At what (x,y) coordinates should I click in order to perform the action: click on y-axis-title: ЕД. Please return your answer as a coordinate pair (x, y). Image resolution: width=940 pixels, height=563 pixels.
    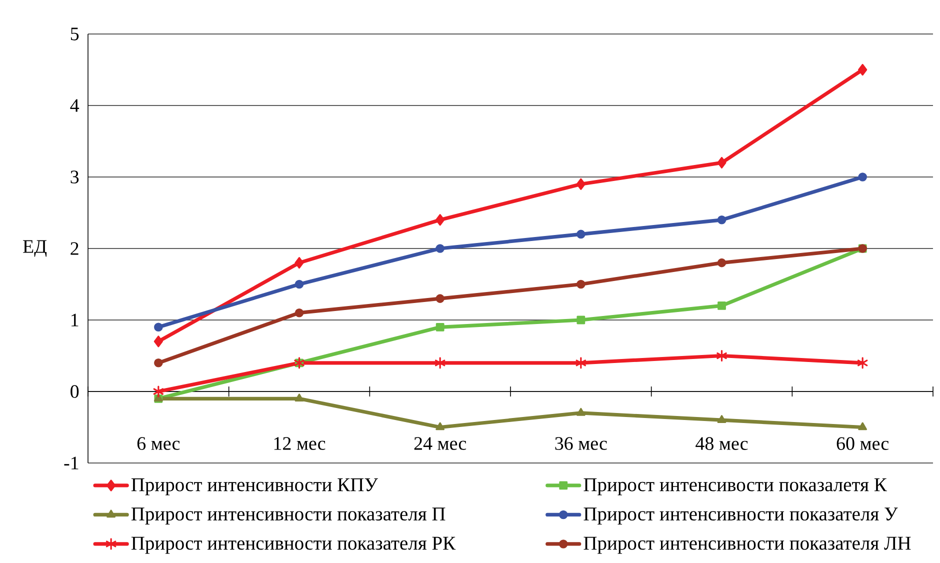
    Looking at the image, I should click on (35, 248).